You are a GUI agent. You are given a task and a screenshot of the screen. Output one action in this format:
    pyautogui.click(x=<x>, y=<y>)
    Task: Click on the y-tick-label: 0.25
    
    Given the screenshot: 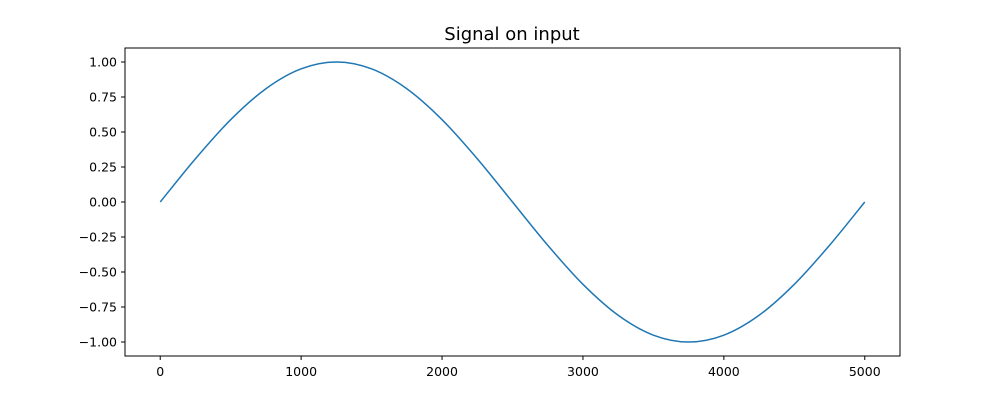 What is the action you would take?
    pyautogui.click(x=103, y=167)
    